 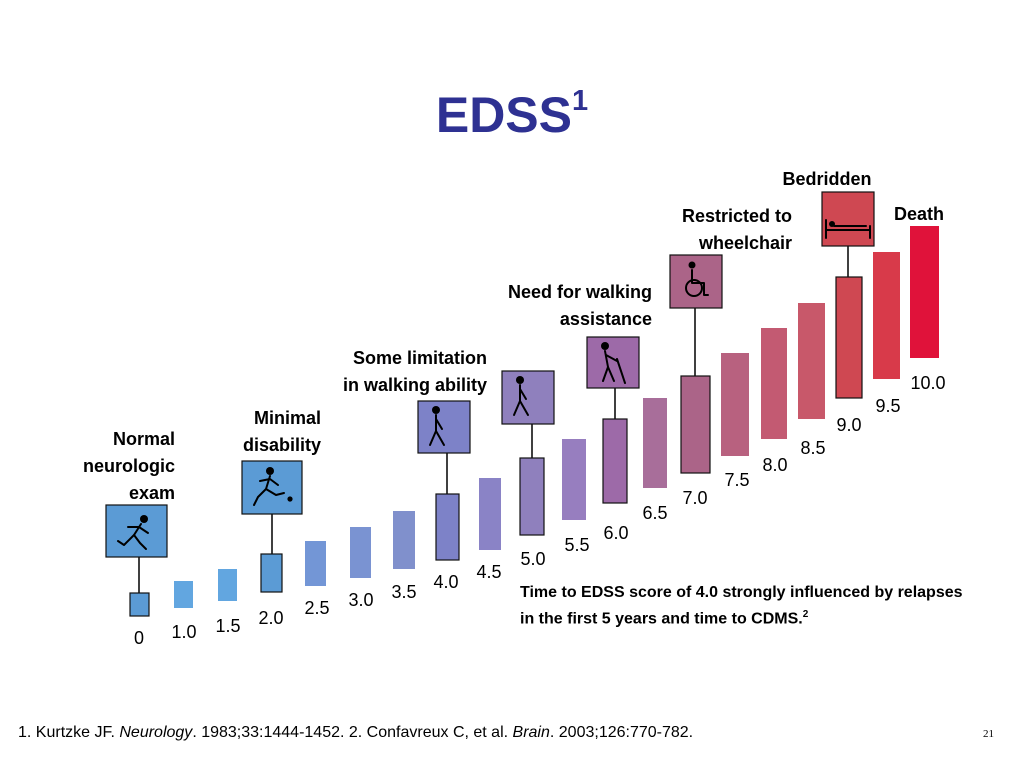 What do you see at coordinates (139, 638) in the screenshot?
I see `edss-value-0: 0` at bounding box center [139, 638].